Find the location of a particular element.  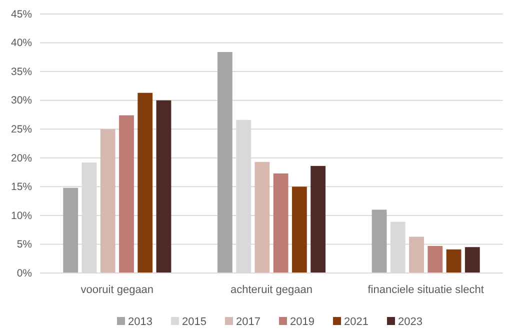

legend-label: 2021 is located at coordinates (356, 322).